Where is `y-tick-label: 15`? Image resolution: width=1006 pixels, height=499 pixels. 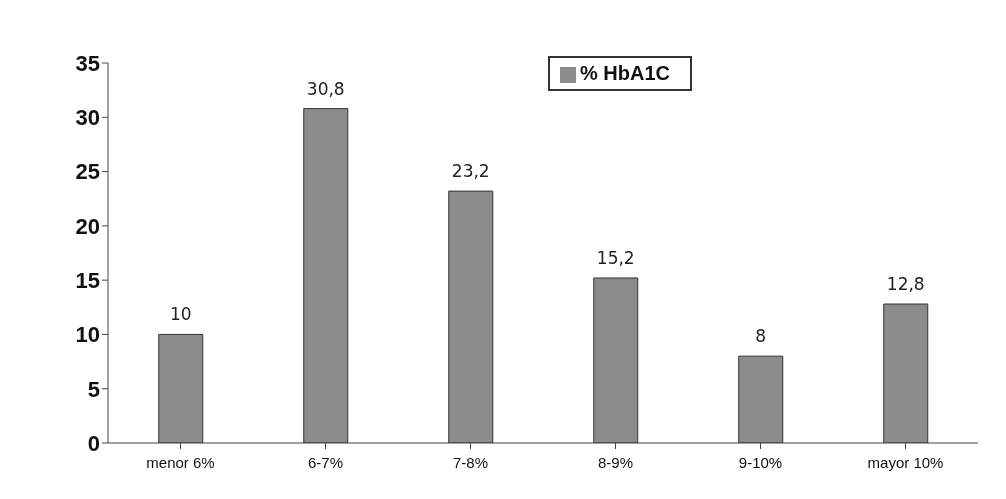
y-tick-label: 15 is located at coordinates (87, 280).